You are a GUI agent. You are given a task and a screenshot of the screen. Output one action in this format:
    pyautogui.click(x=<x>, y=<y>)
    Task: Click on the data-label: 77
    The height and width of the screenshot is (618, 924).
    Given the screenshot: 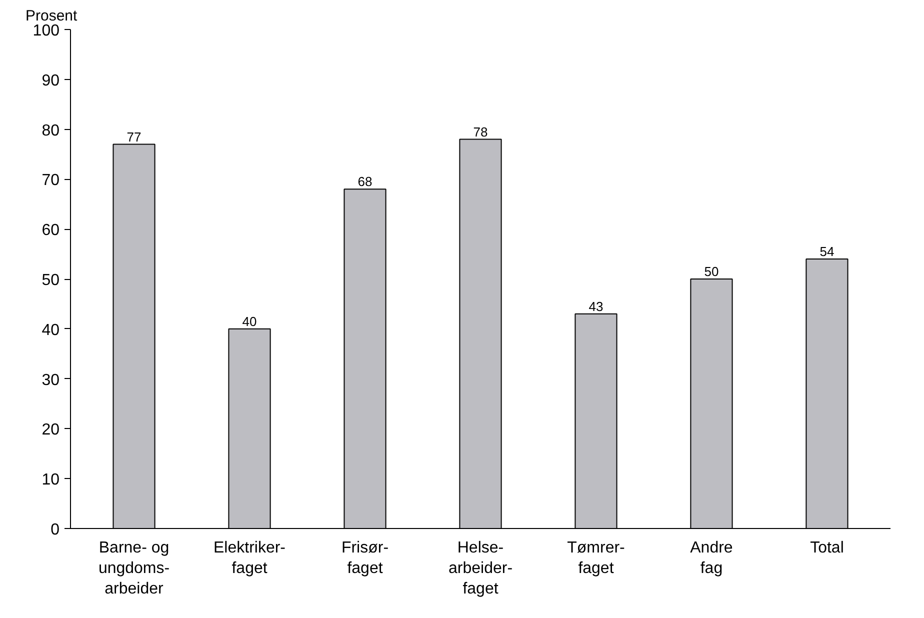 What is the action you would take?
    pyautogui.click(x=134, y=136)
    